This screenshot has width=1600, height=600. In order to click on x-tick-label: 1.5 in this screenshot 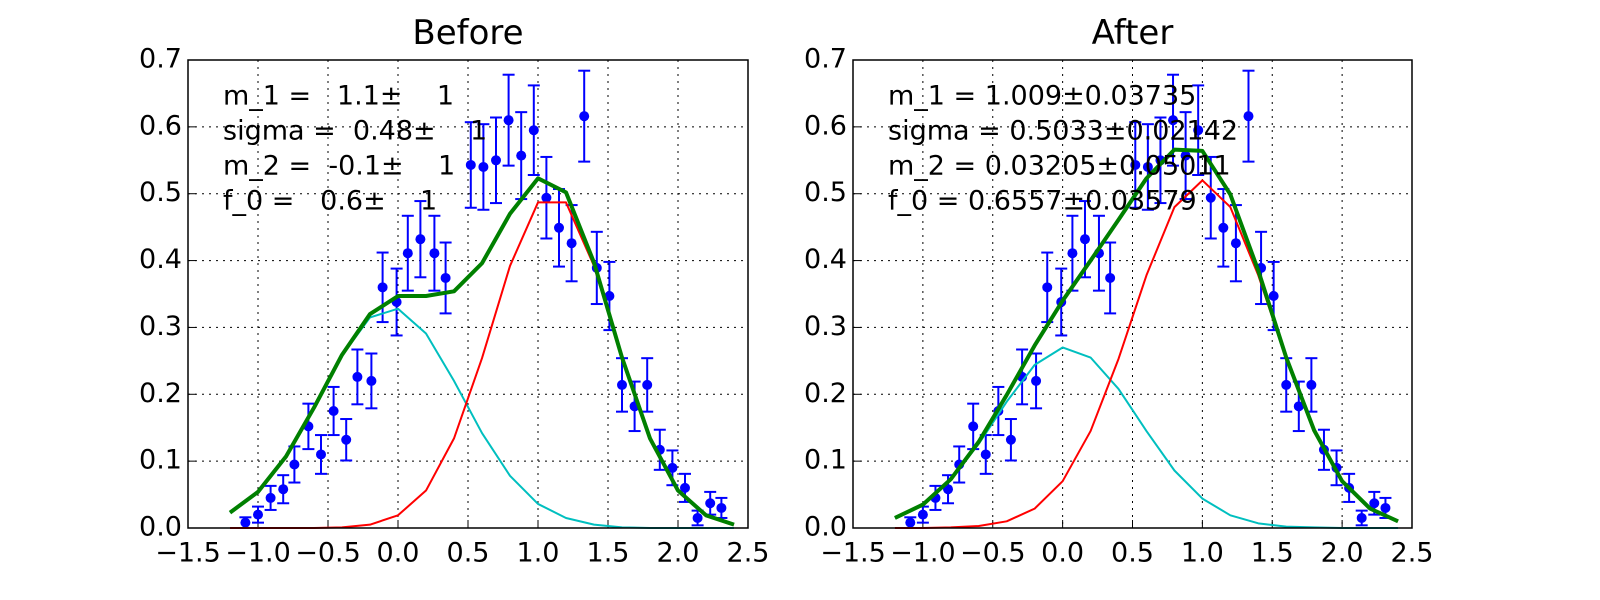, I will do `click(1272, 553)`.